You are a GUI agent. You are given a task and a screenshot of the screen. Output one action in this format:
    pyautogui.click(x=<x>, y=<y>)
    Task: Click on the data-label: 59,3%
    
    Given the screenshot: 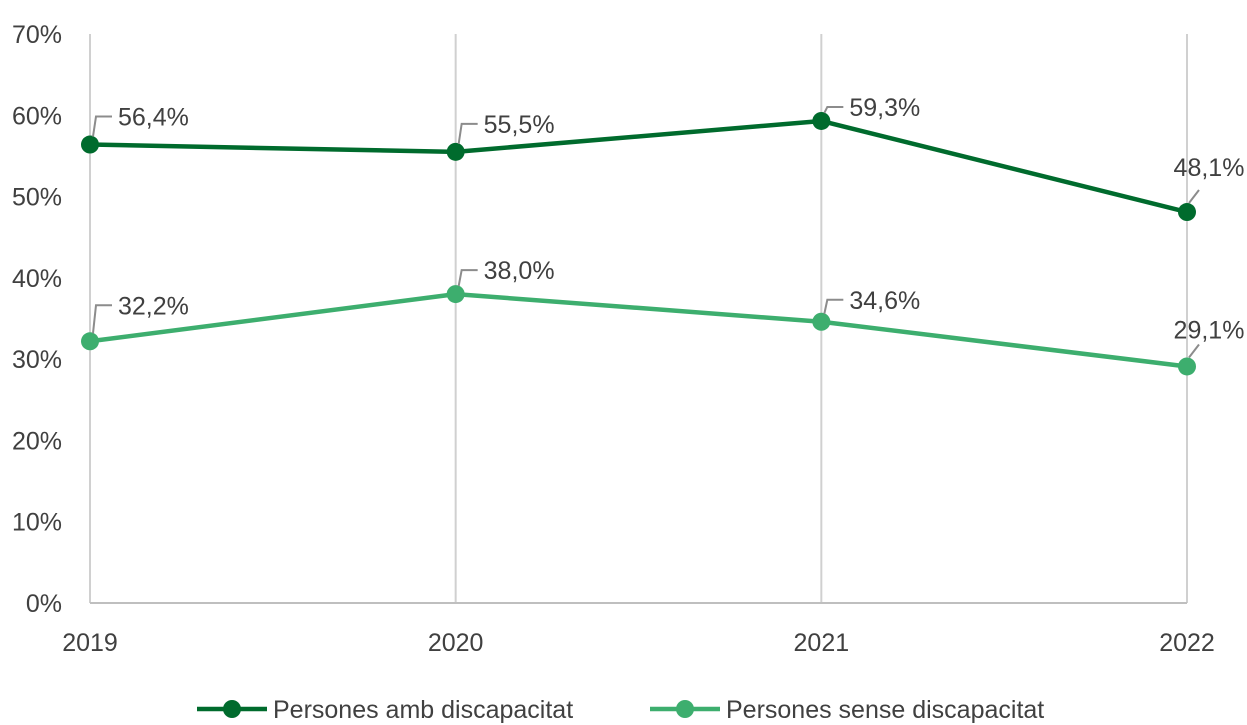 What is the action you would take?
    pyautogui.click(x=884, y=108)
    